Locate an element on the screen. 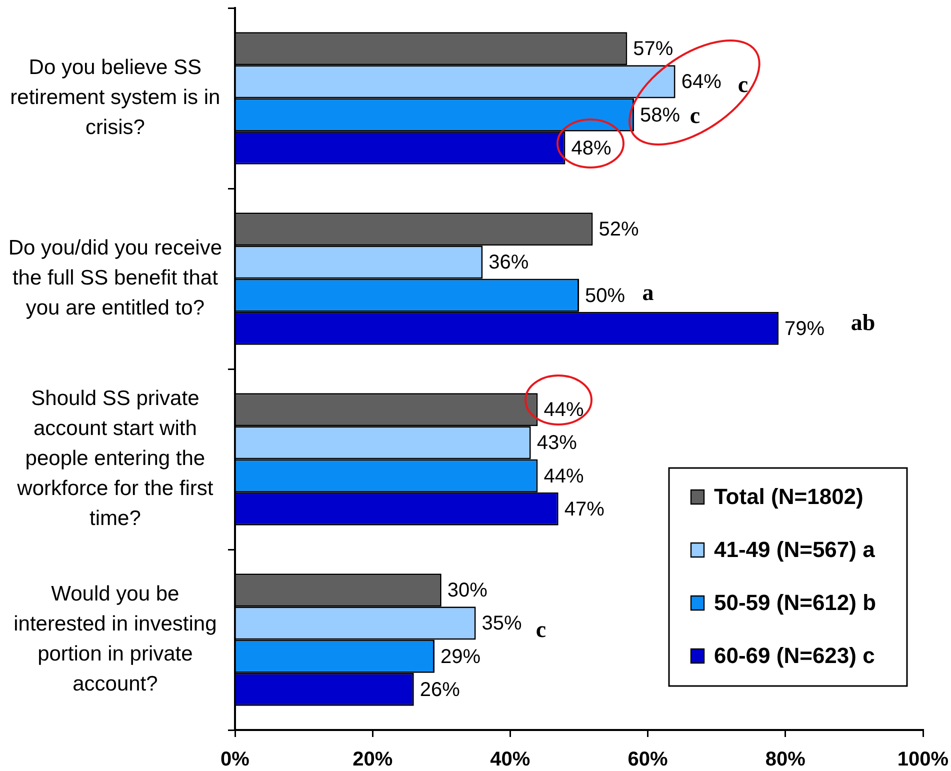 This screenshot has height=771, width=951. data-label: 30% is located at coordinates (467, 591).